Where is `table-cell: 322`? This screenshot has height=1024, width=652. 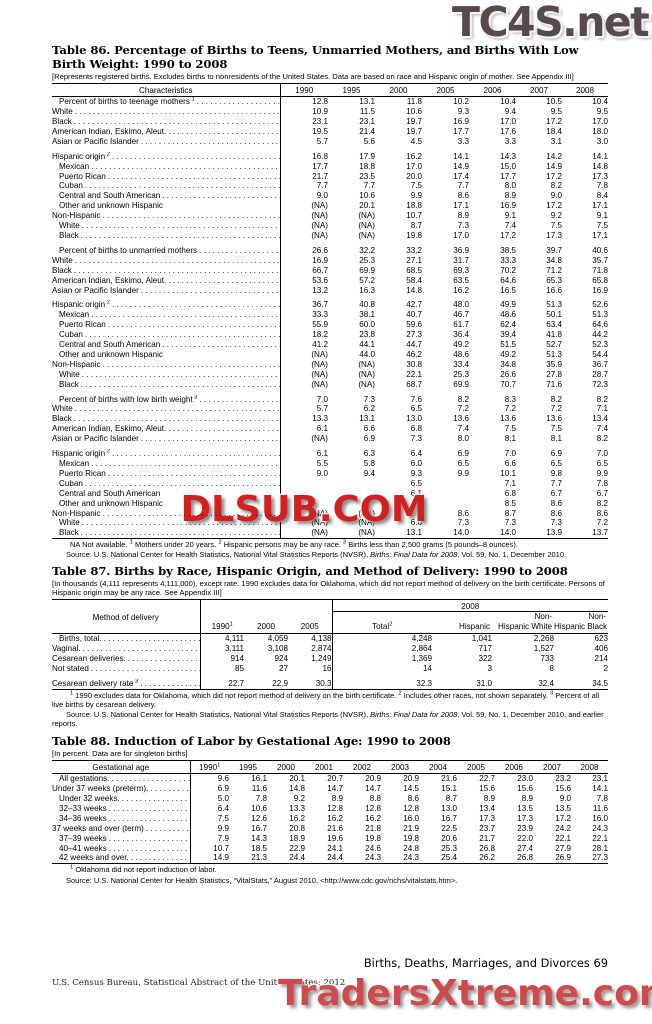
table-cell: 322 is located at coordinates (485, 659).